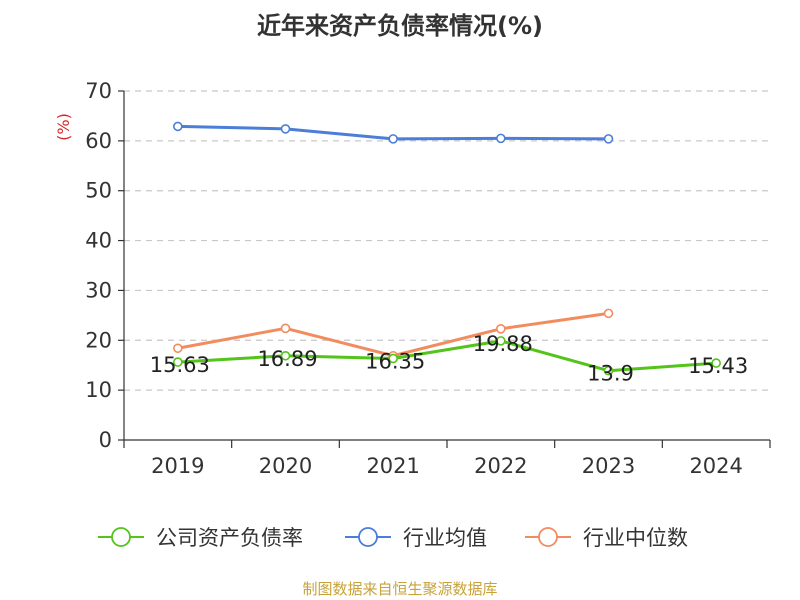 The width and height of the screenshot is (800, 600). Describe the element at coordinates (445, 538) in the screenshot. I see `legend-label: 行业均值` at that location.